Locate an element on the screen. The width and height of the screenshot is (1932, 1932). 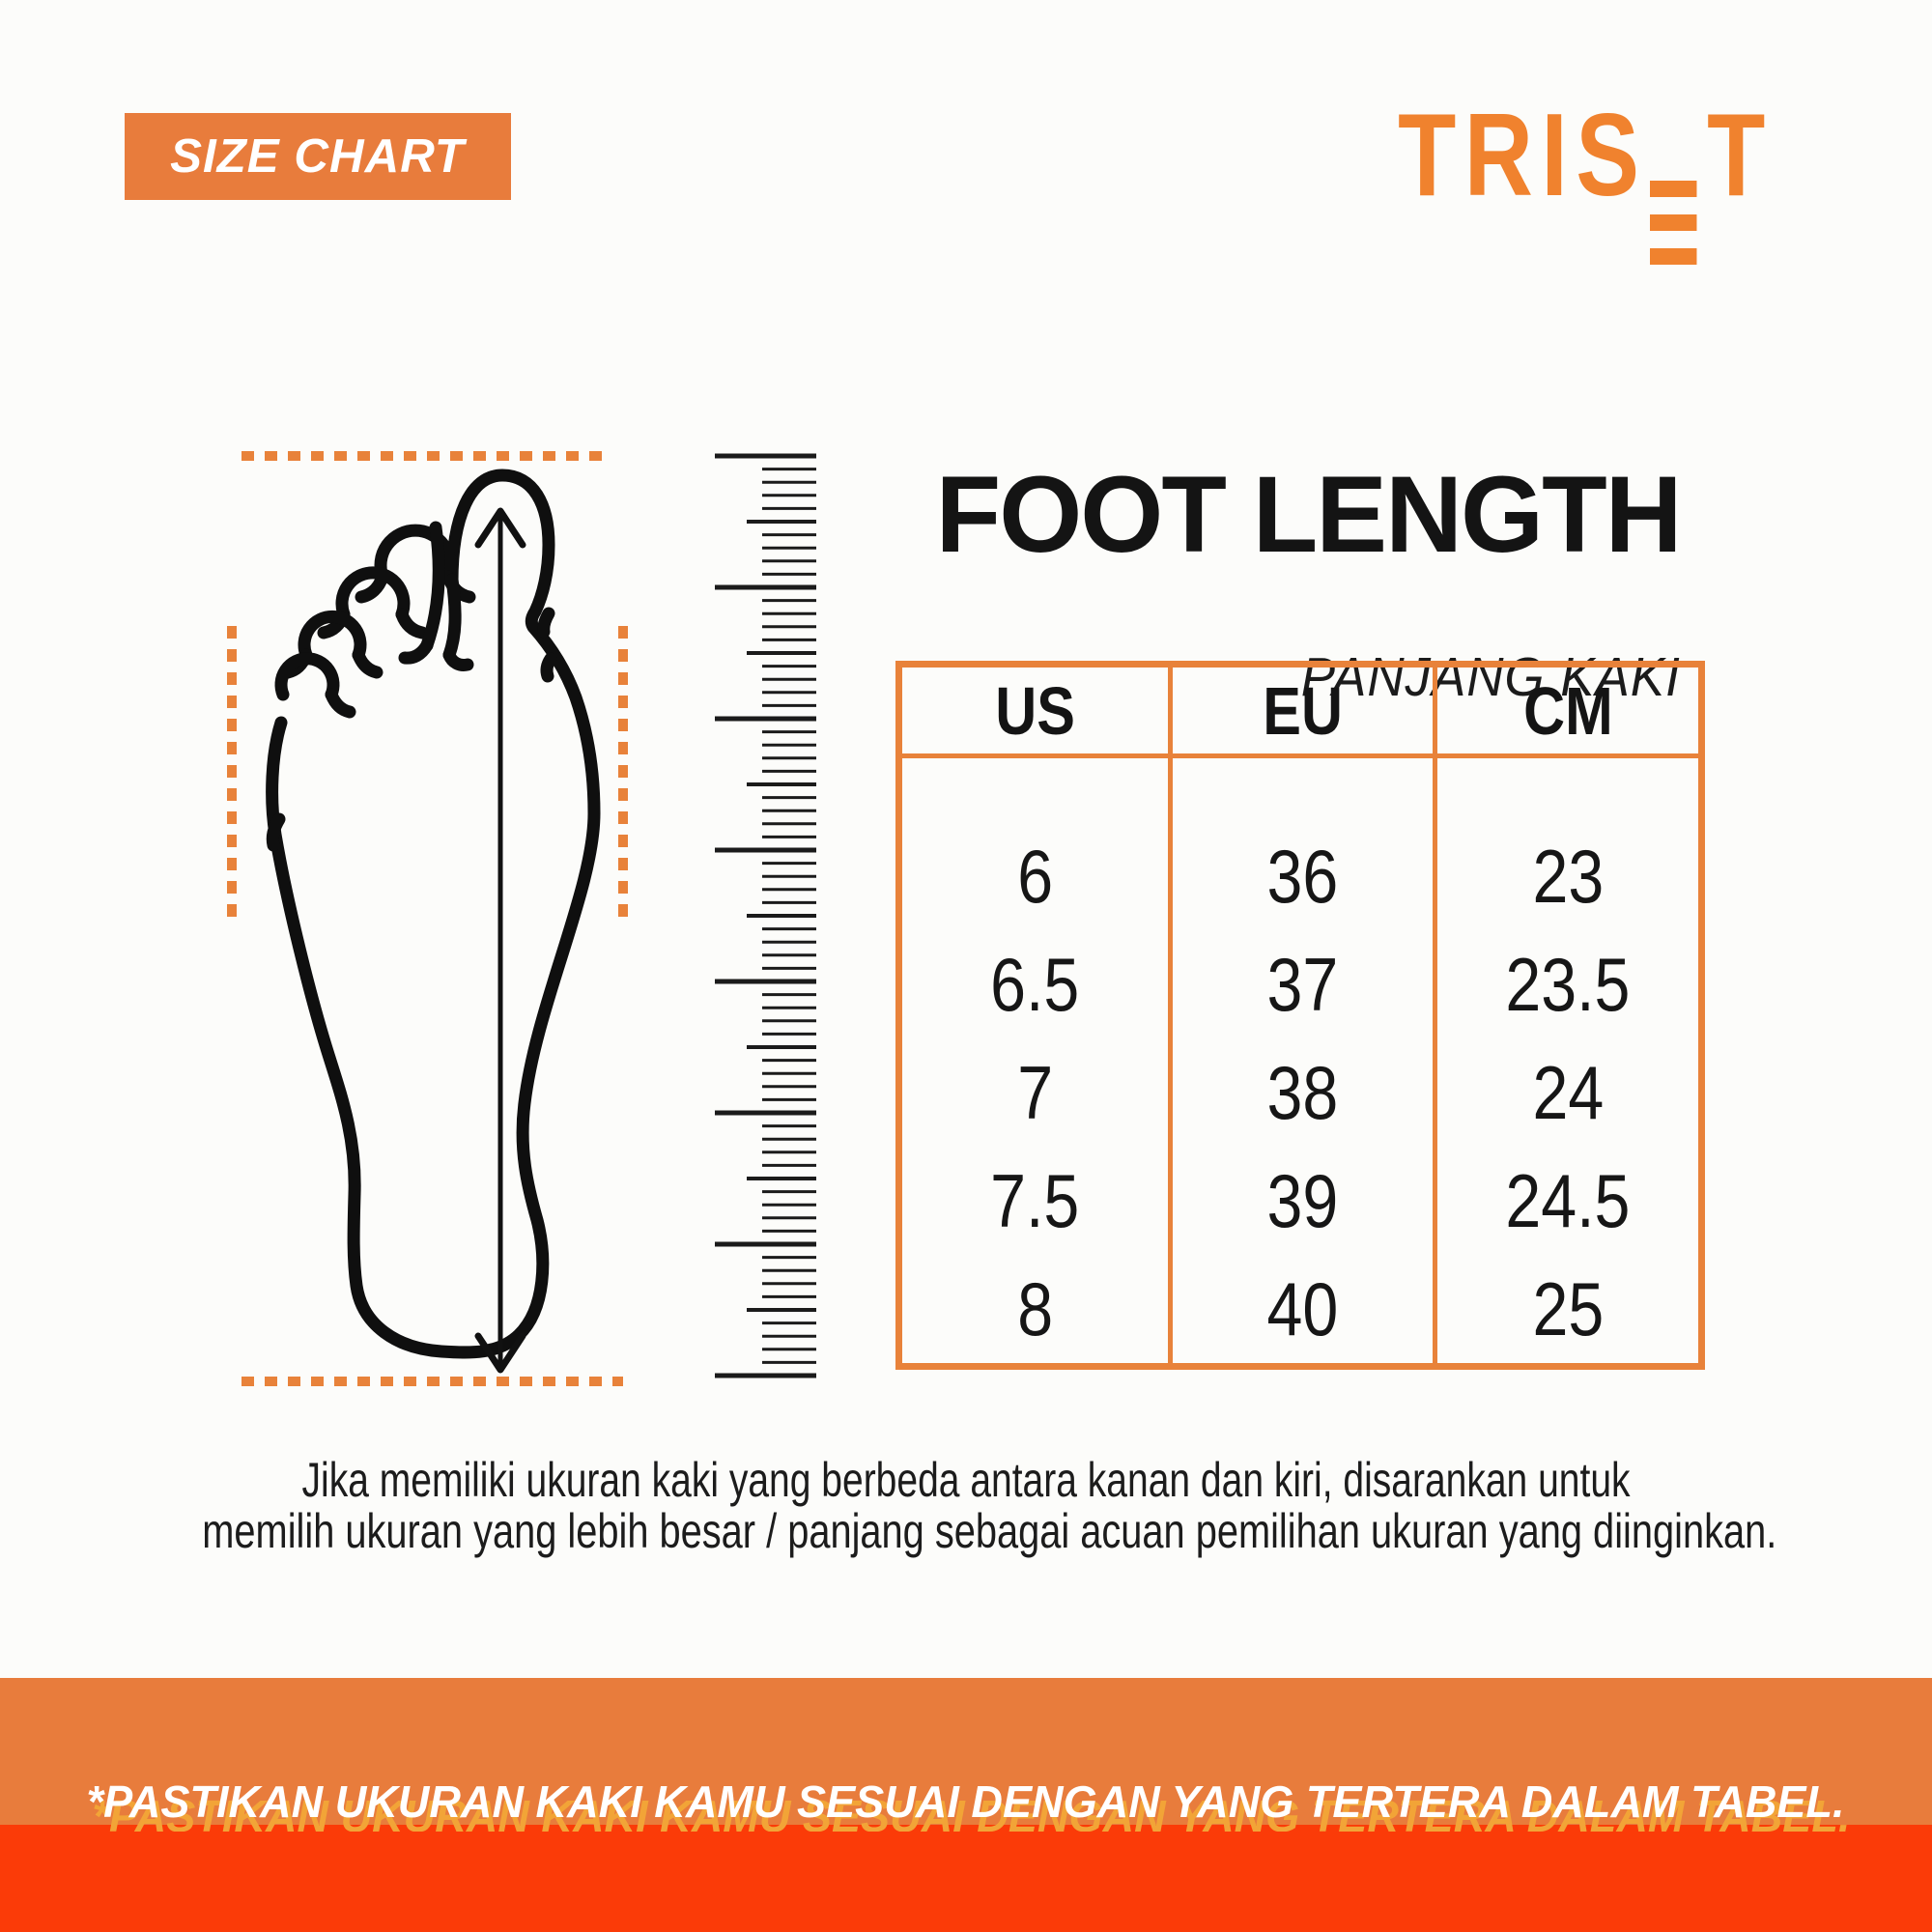
size-cell: 8 is located at coordinates (1034, 1308).